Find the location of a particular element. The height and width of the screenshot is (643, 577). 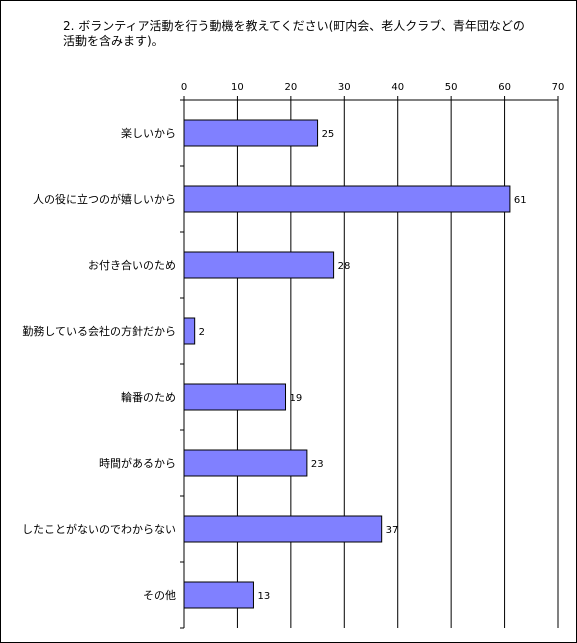

data-label-2: 28 is located at coordinates (344, 266).